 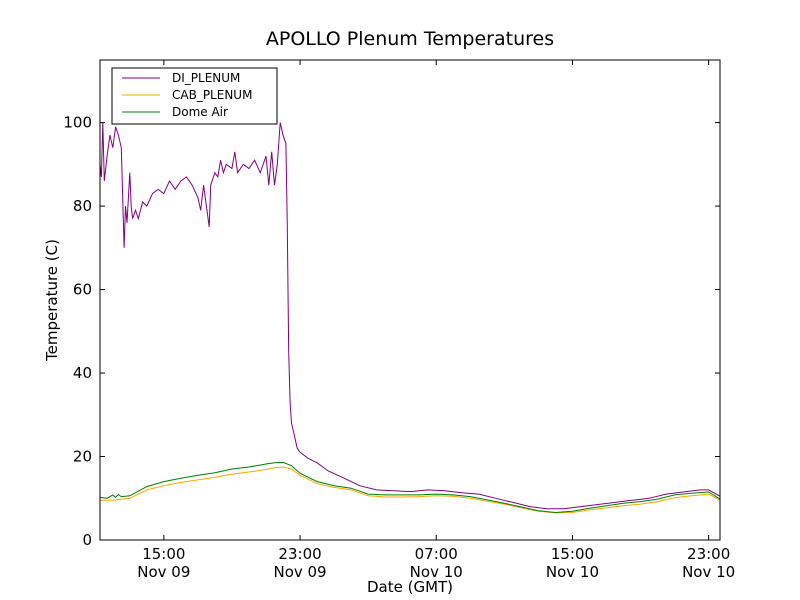 What do you see at coordinates (82, 206) in the screenshot?
I see `y-tick-label: 80` at bounding box center [82, 206].